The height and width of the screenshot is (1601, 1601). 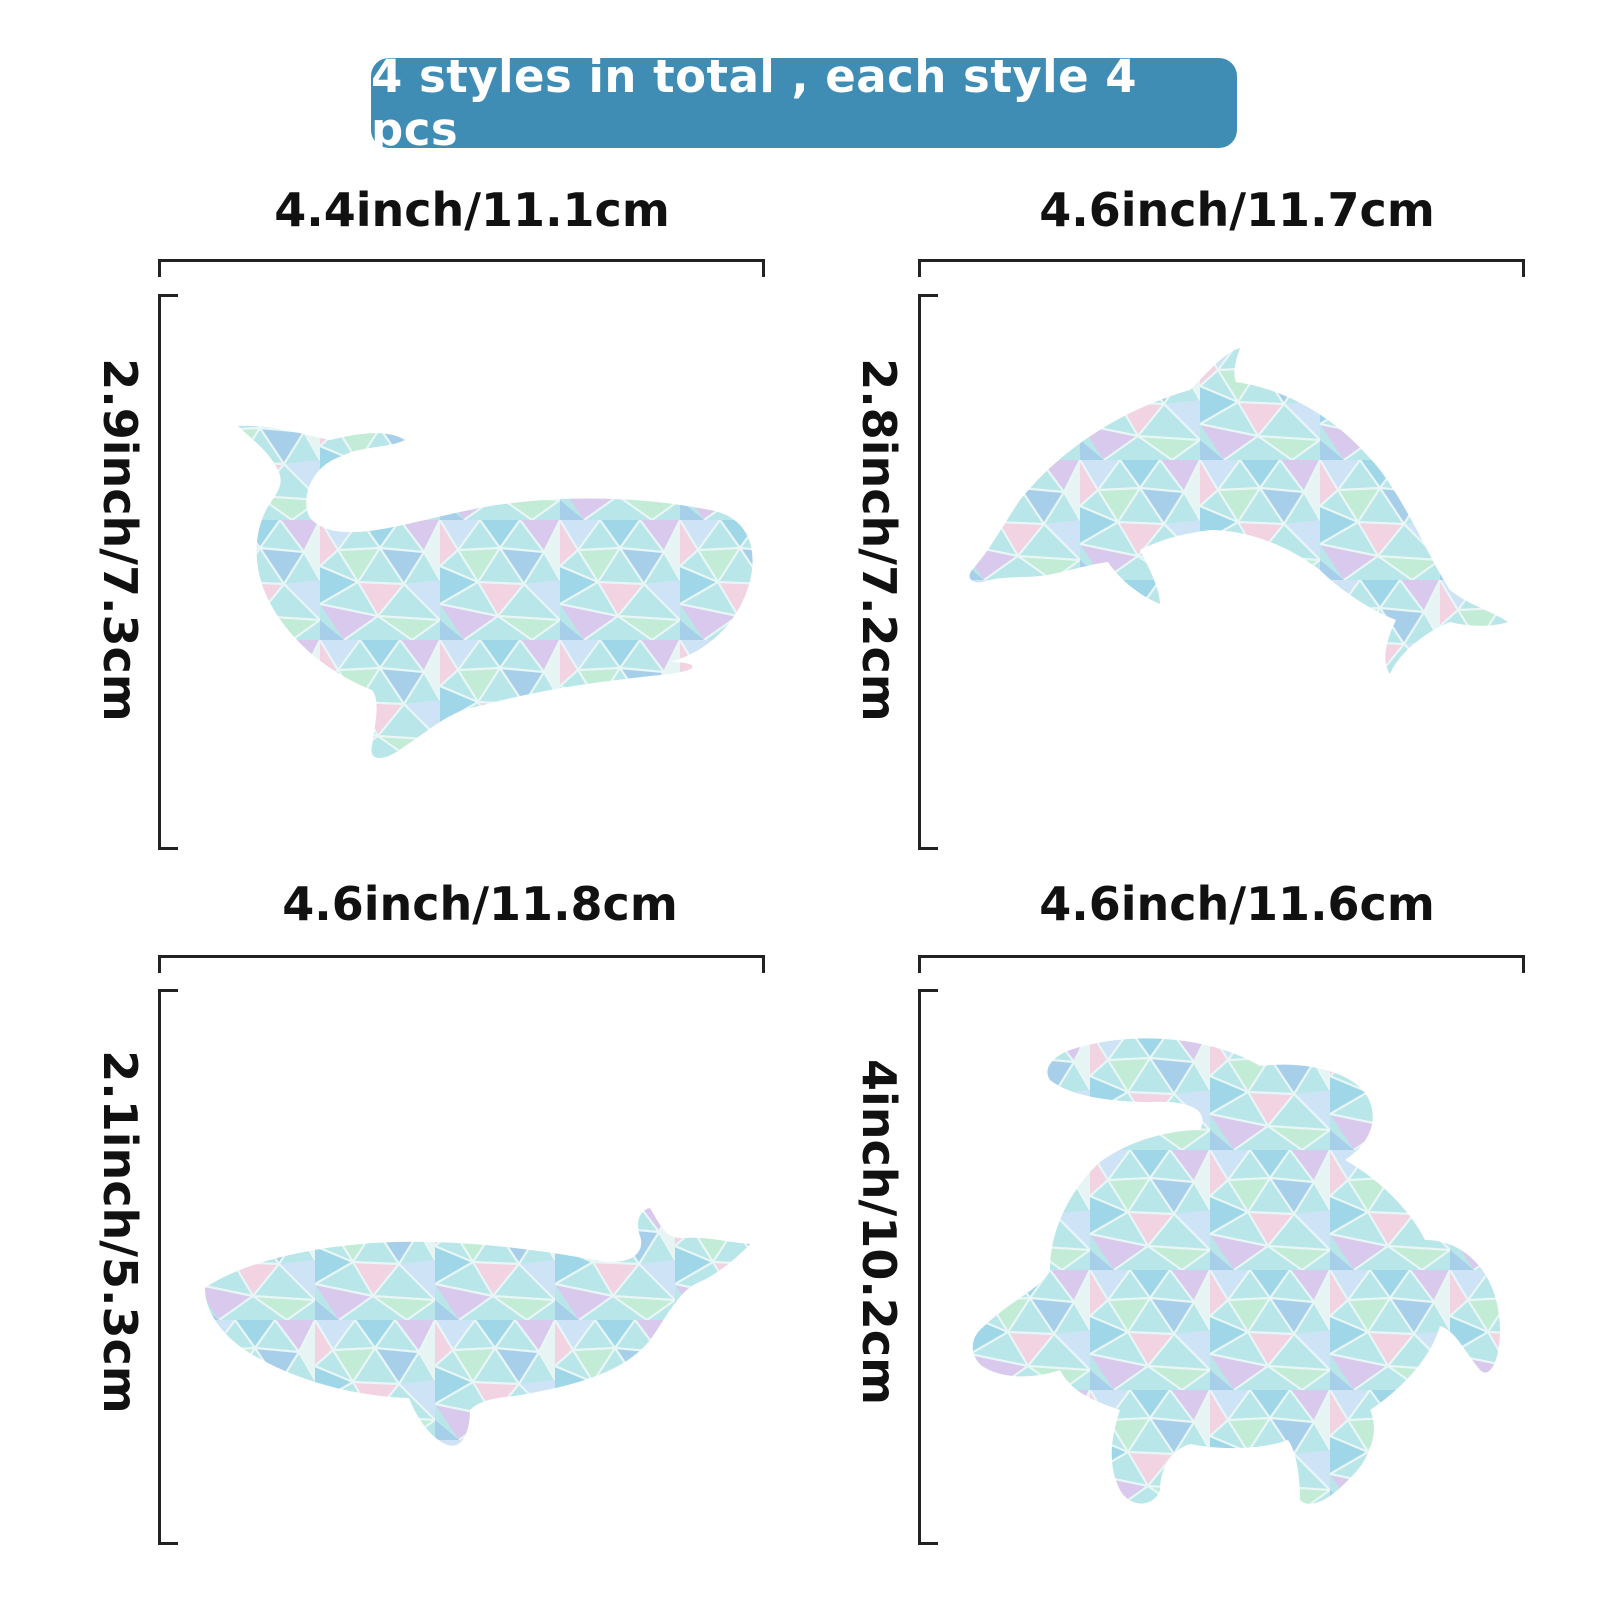 I want to click on item-2-width-label: 4.6inch/11.7cm, so click(x=1237, y=210).